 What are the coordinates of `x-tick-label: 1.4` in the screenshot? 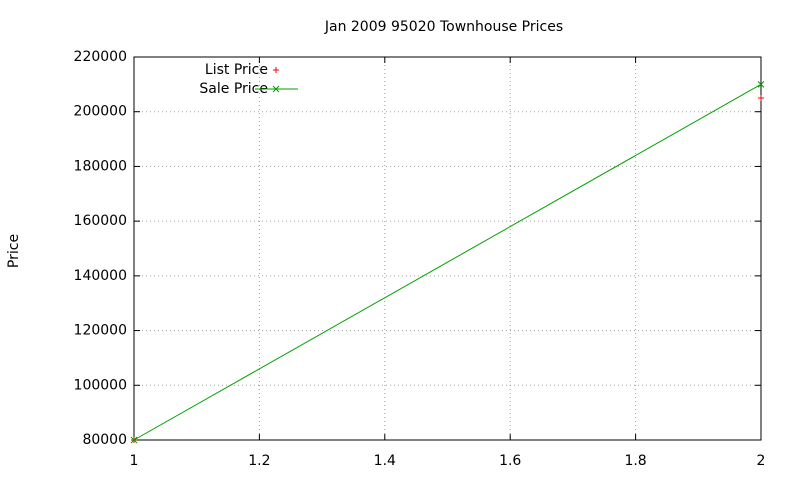 It's located at (385, 461).